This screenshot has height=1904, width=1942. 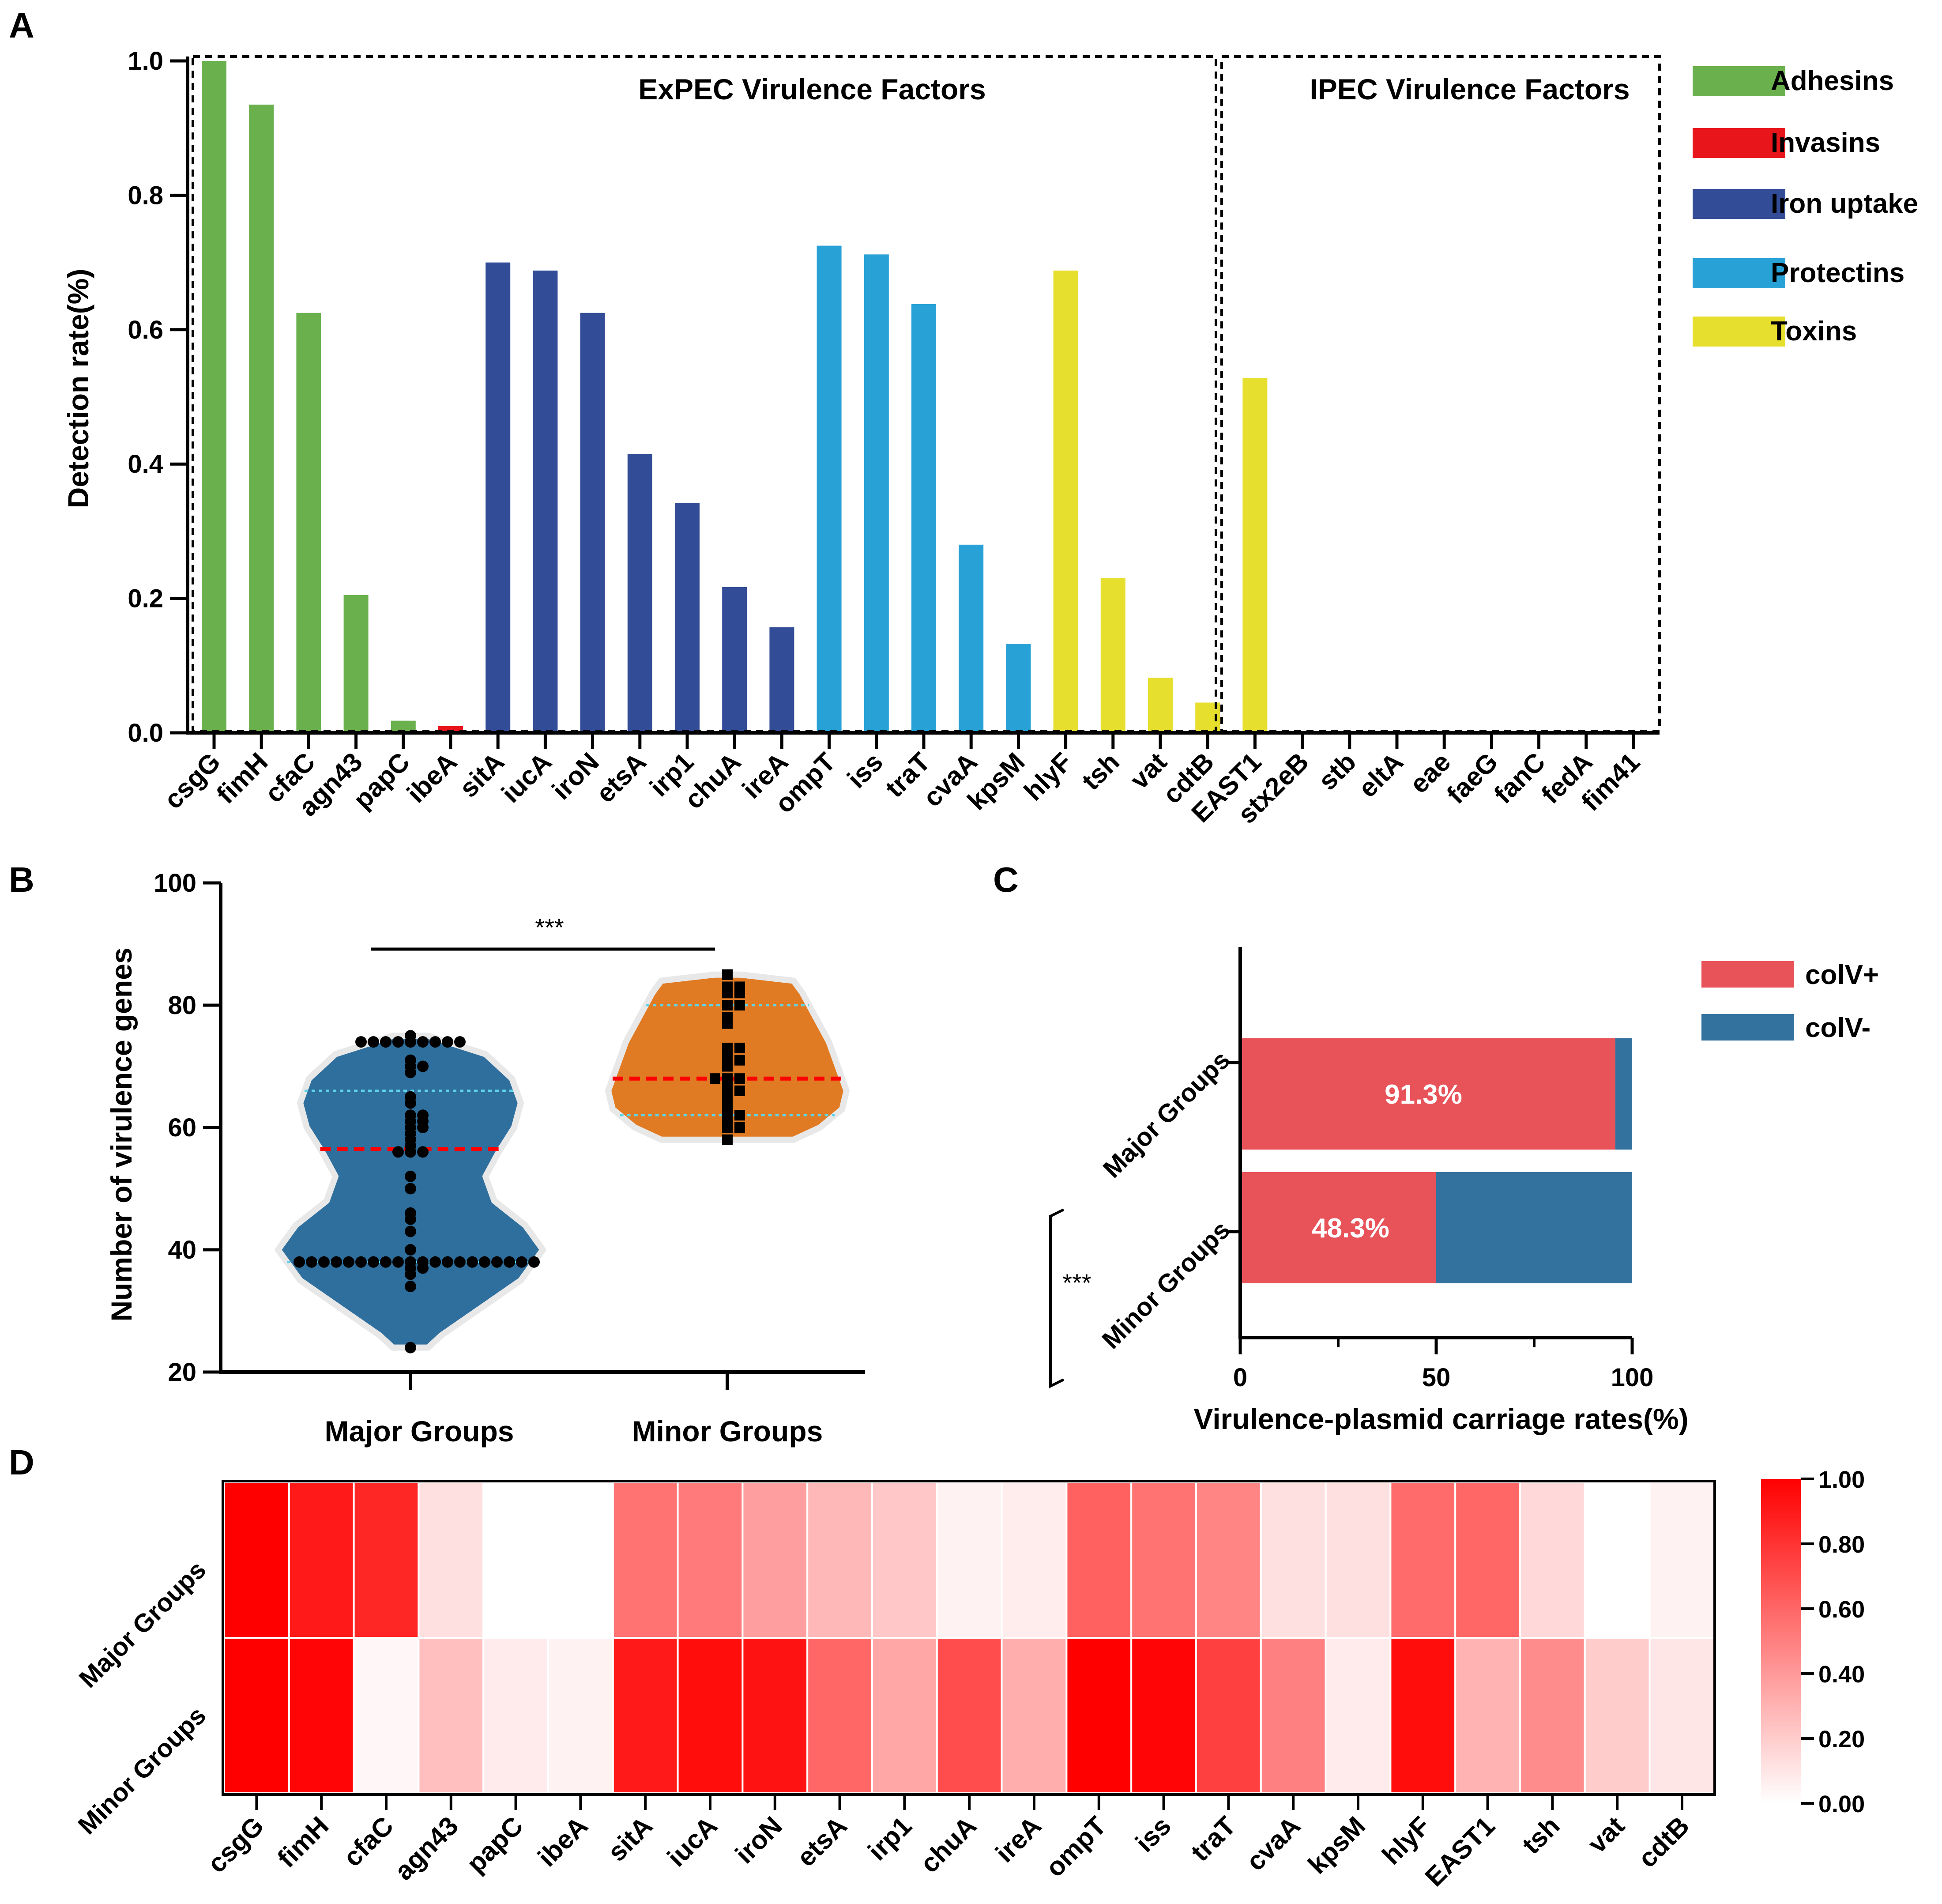 I want to click on xlabel-csgG: csgG, so click(x=192, y=781).